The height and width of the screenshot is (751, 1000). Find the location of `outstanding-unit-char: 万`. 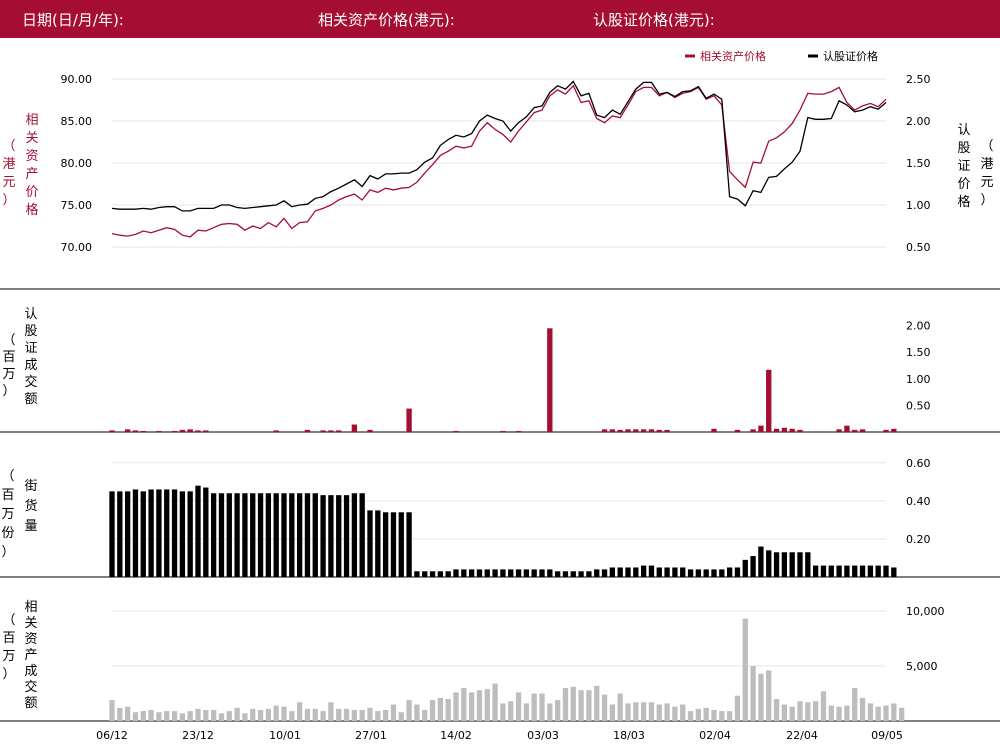

outstanding-unit-char: 万 is located at coordinates (7, 514).